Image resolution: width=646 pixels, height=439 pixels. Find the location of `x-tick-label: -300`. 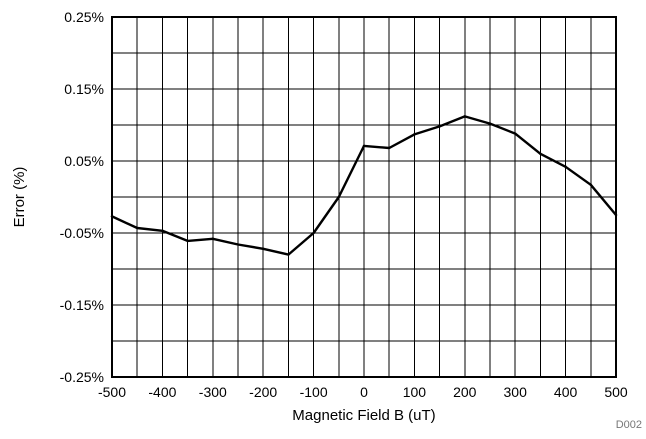

x-tick-label: -300 is located at coordinates (213, 392).